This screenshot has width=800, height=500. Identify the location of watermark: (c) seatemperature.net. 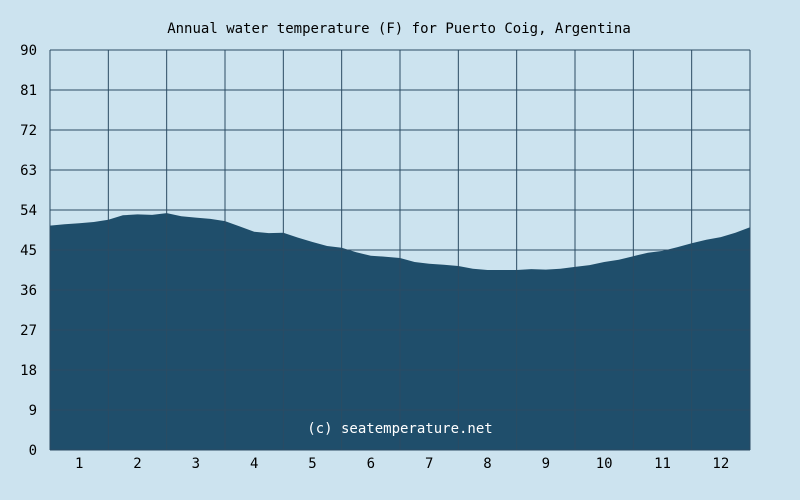
(399, 429).